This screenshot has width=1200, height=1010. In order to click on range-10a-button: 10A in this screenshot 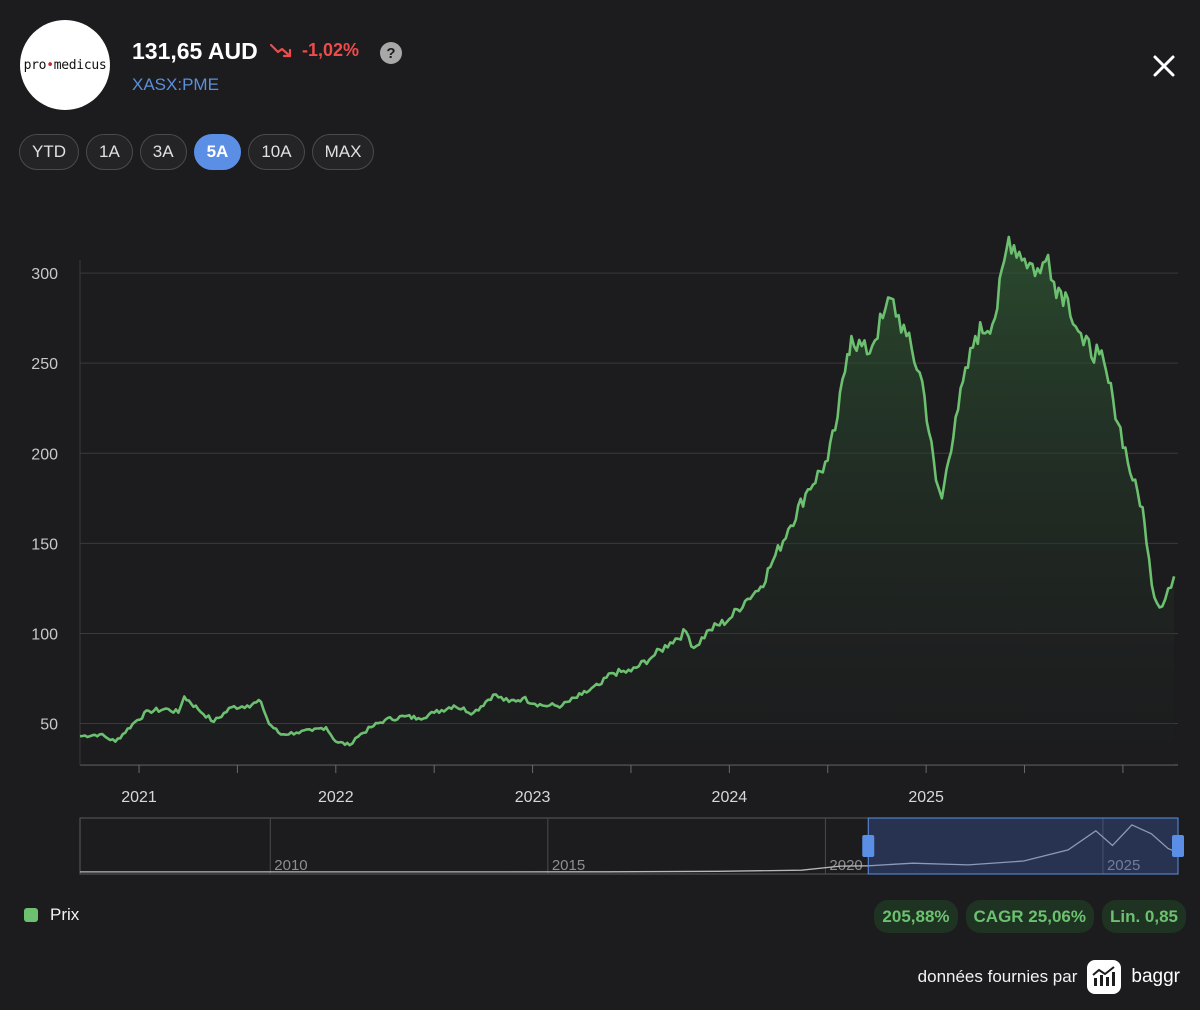, I will do `click(276, 152)`.